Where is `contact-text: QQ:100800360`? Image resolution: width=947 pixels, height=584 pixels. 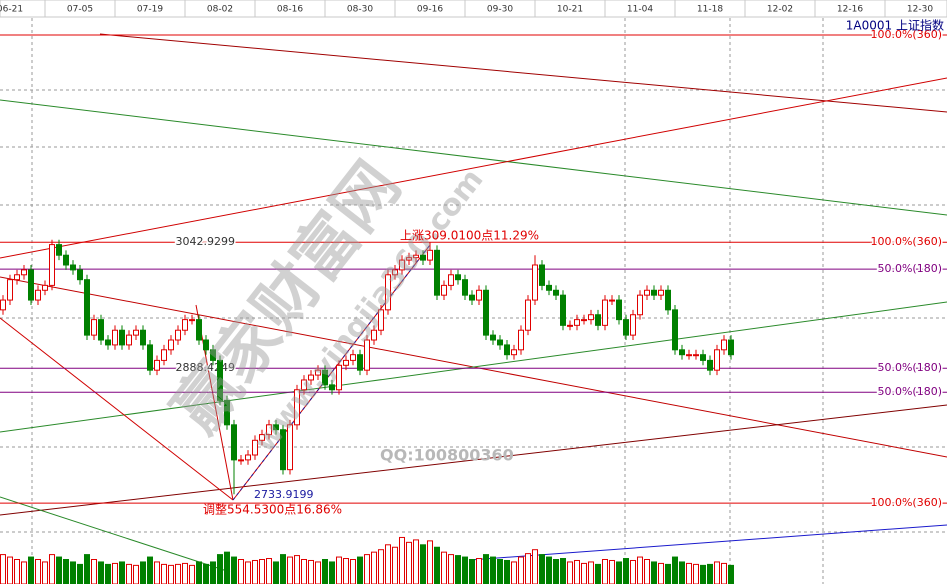 contact-text: QQ:100800360 is located at coordinates (447, 455).